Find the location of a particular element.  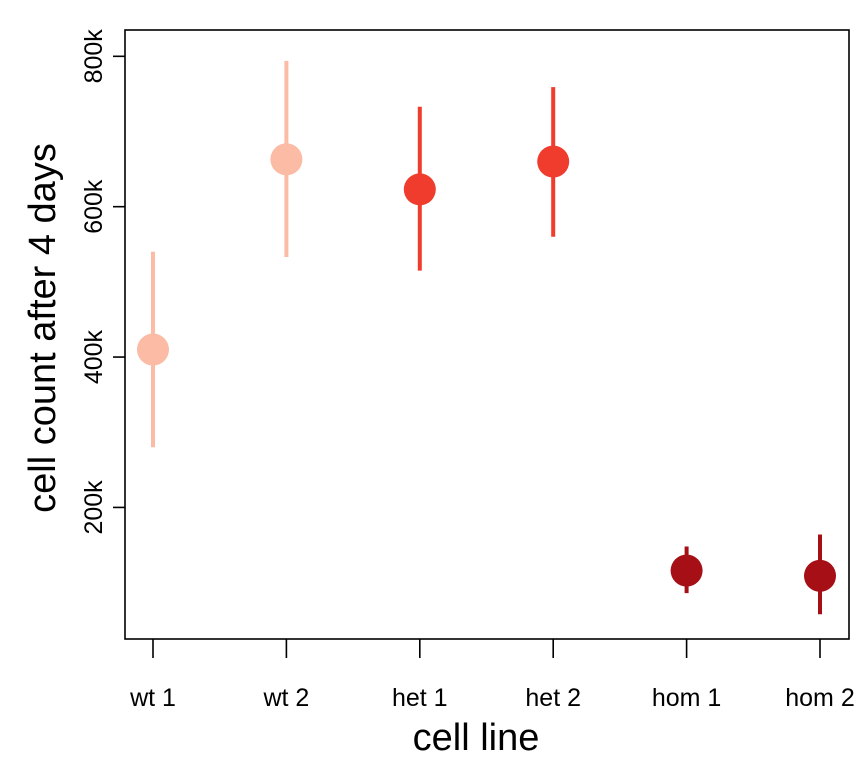

x-tick-label: wt 2 is located at coordinates (285, 698).